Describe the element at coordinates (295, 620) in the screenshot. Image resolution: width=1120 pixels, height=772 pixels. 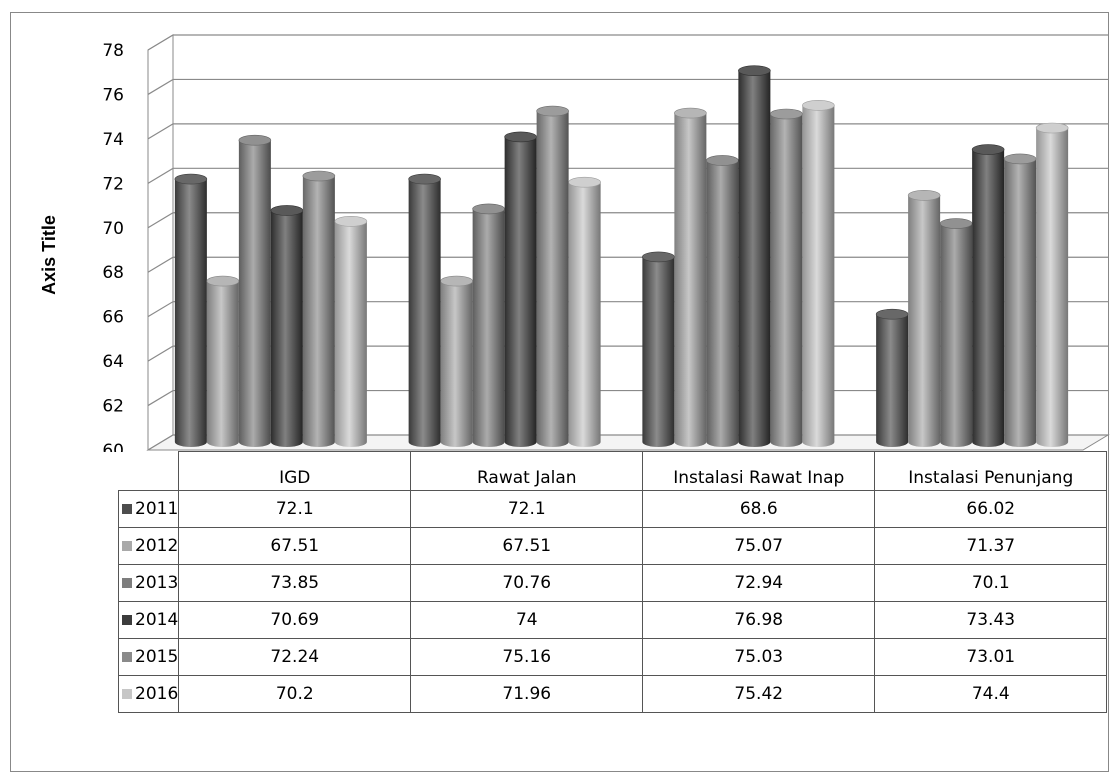
I see `table-cell: 70.69` at that location.